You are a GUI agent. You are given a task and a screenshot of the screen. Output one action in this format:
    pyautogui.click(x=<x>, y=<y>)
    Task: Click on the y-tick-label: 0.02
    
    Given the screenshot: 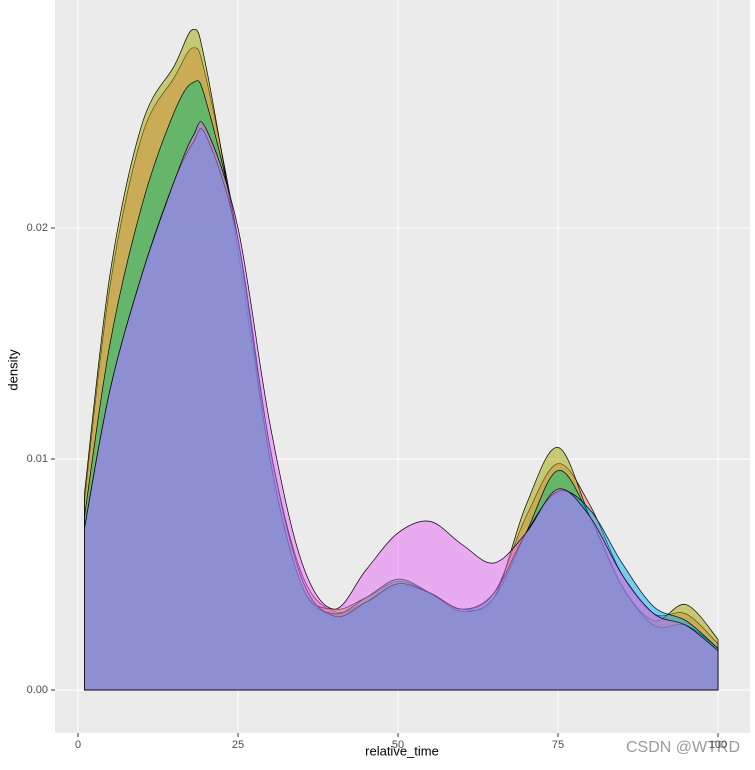 What is the action you would take?
    pyautogui.click(x=37, y=228)
    